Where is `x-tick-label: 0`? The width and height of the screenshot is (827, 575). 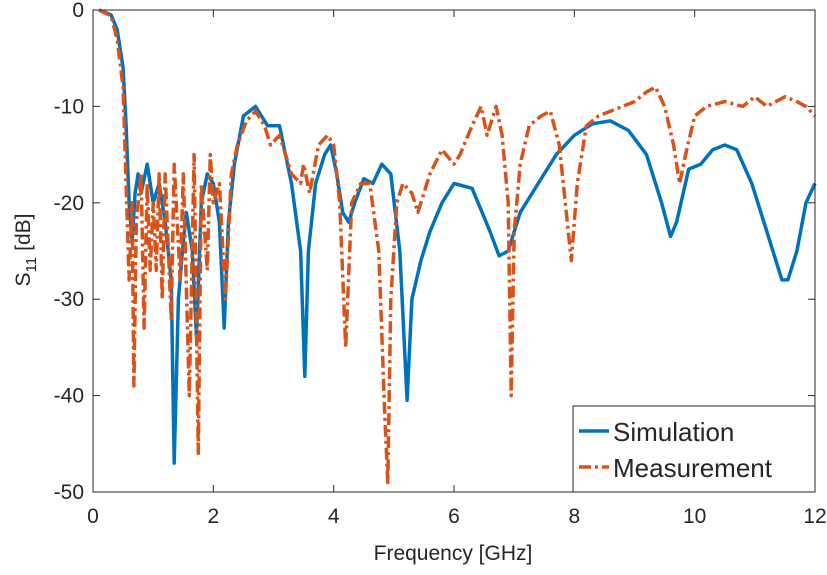
x-tick-label: 0 is located at coordinates (93, 516).